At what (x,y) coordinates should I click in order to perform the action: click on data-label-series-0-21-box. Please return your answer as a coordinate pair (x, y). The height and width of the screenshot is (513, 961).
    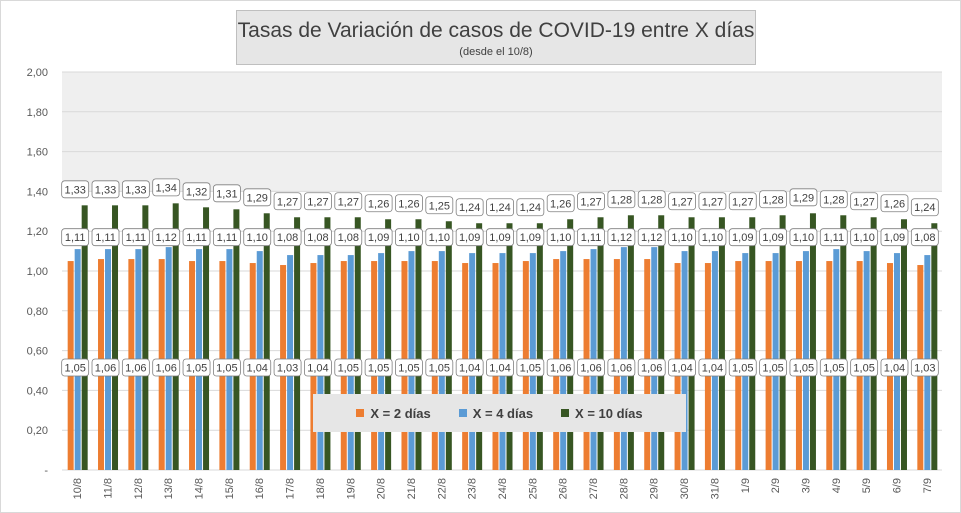
    Looking at the image, I should click on (712, 367).